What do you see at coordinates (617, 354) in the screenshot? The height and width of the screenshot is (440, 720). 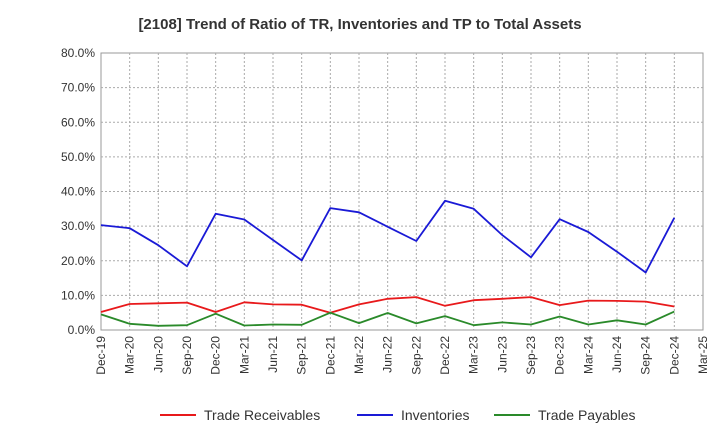 I see `x-tick-label: Jun-24` at bounding box center [617, 354].